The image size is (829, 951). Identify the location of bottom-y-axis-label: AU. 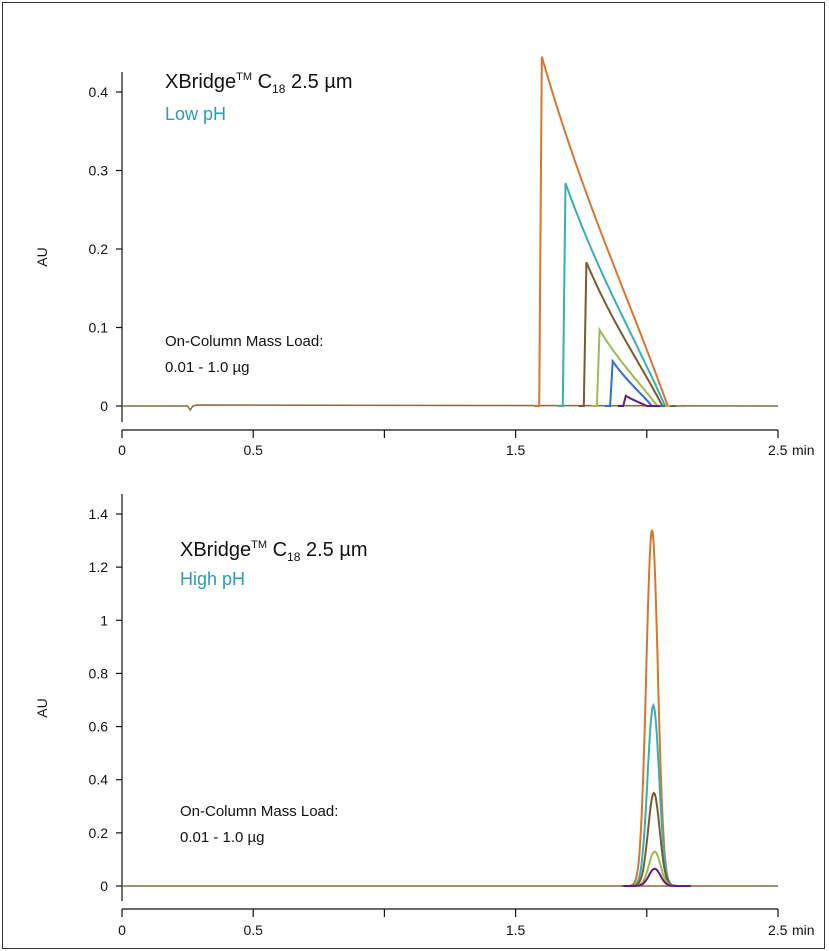
(42, 707).